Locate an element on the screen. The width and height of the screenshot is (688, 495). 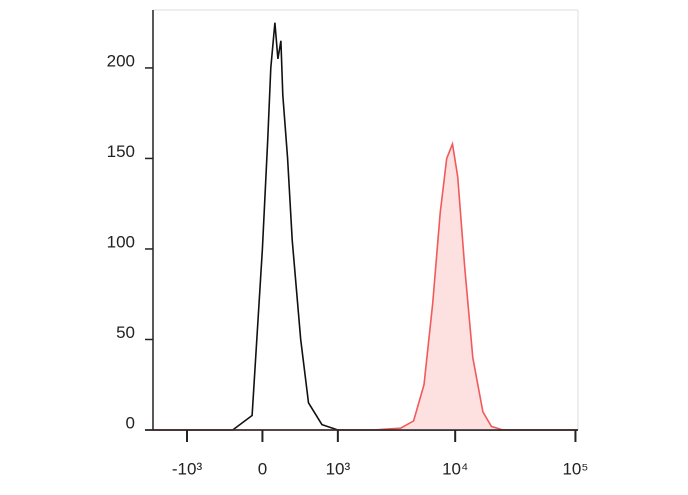
x-tick-label: 10³ is located at coordinates (338, 468).